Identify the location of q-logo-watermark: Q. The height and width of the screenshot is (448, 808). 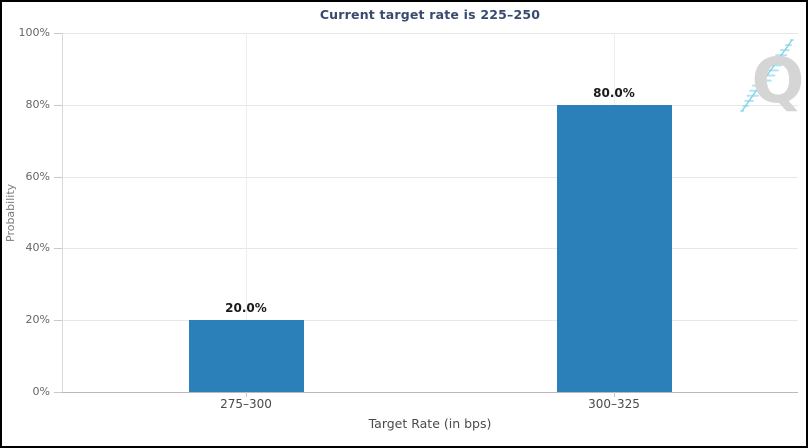
(772, 78).